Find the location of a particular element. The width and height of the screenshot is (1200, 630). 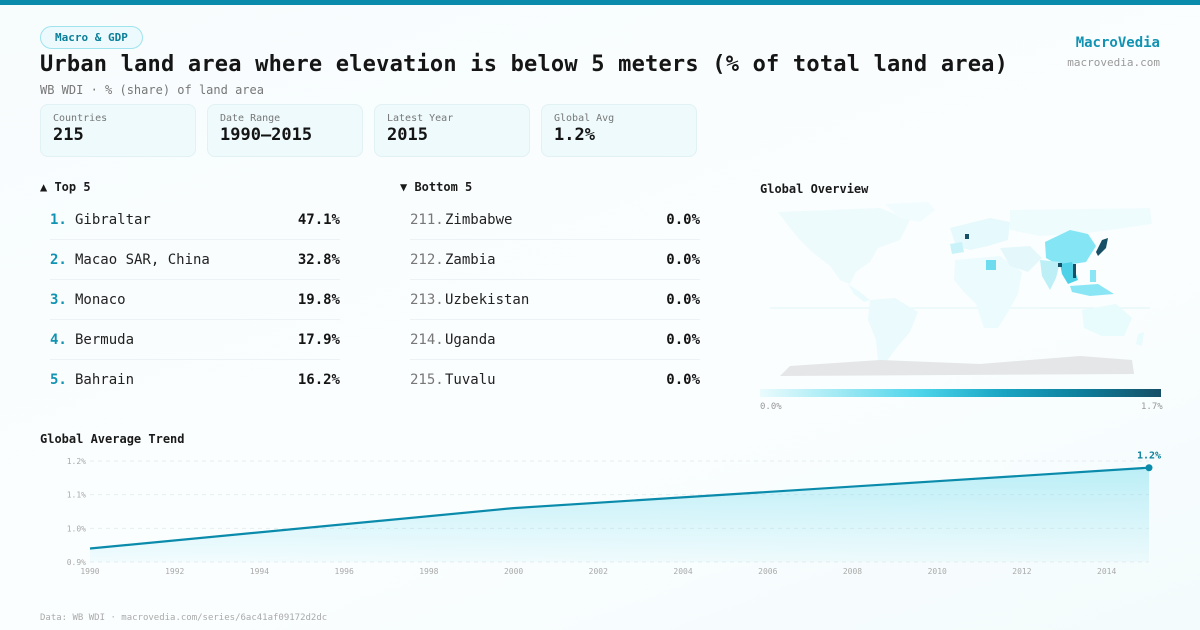

country-name: Uganda is located at coordinates (470, 339).